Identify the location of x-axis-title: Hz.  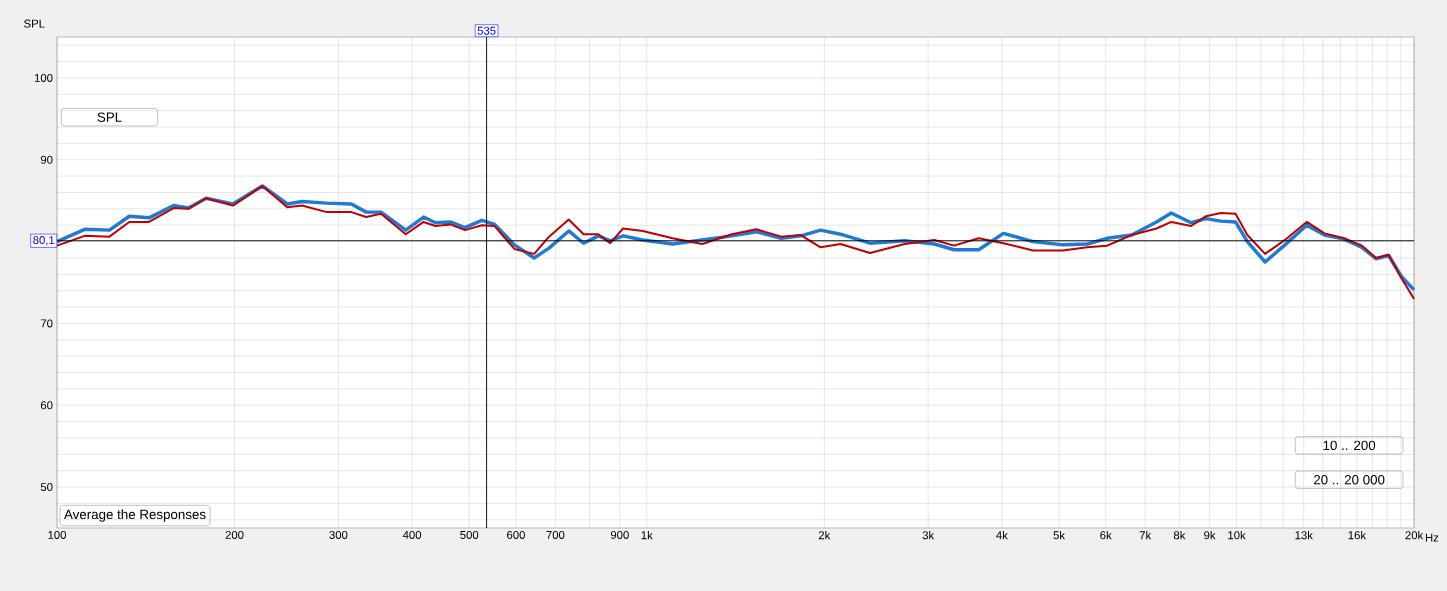
(1432, 537).